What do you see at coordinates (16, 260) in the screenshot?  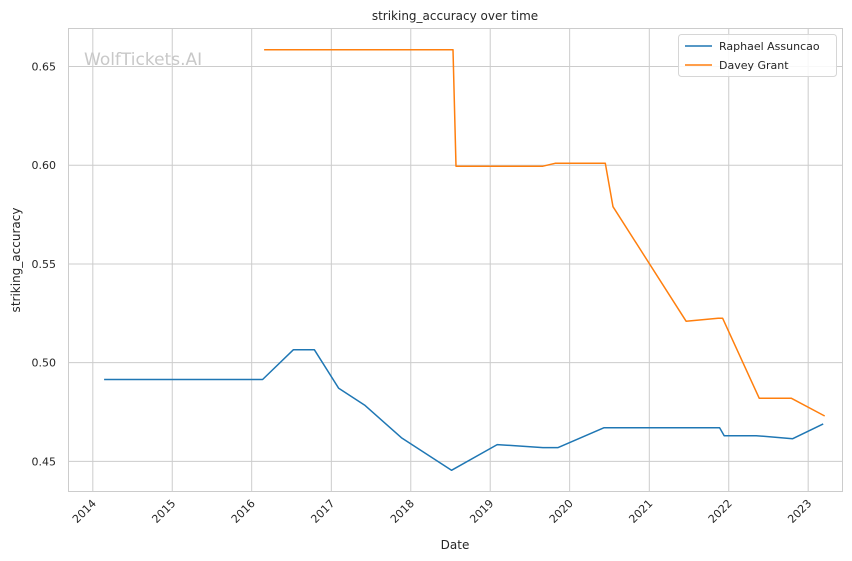 I see `y-axis-label: striking_accuracy` at bounding box center [16, 260].